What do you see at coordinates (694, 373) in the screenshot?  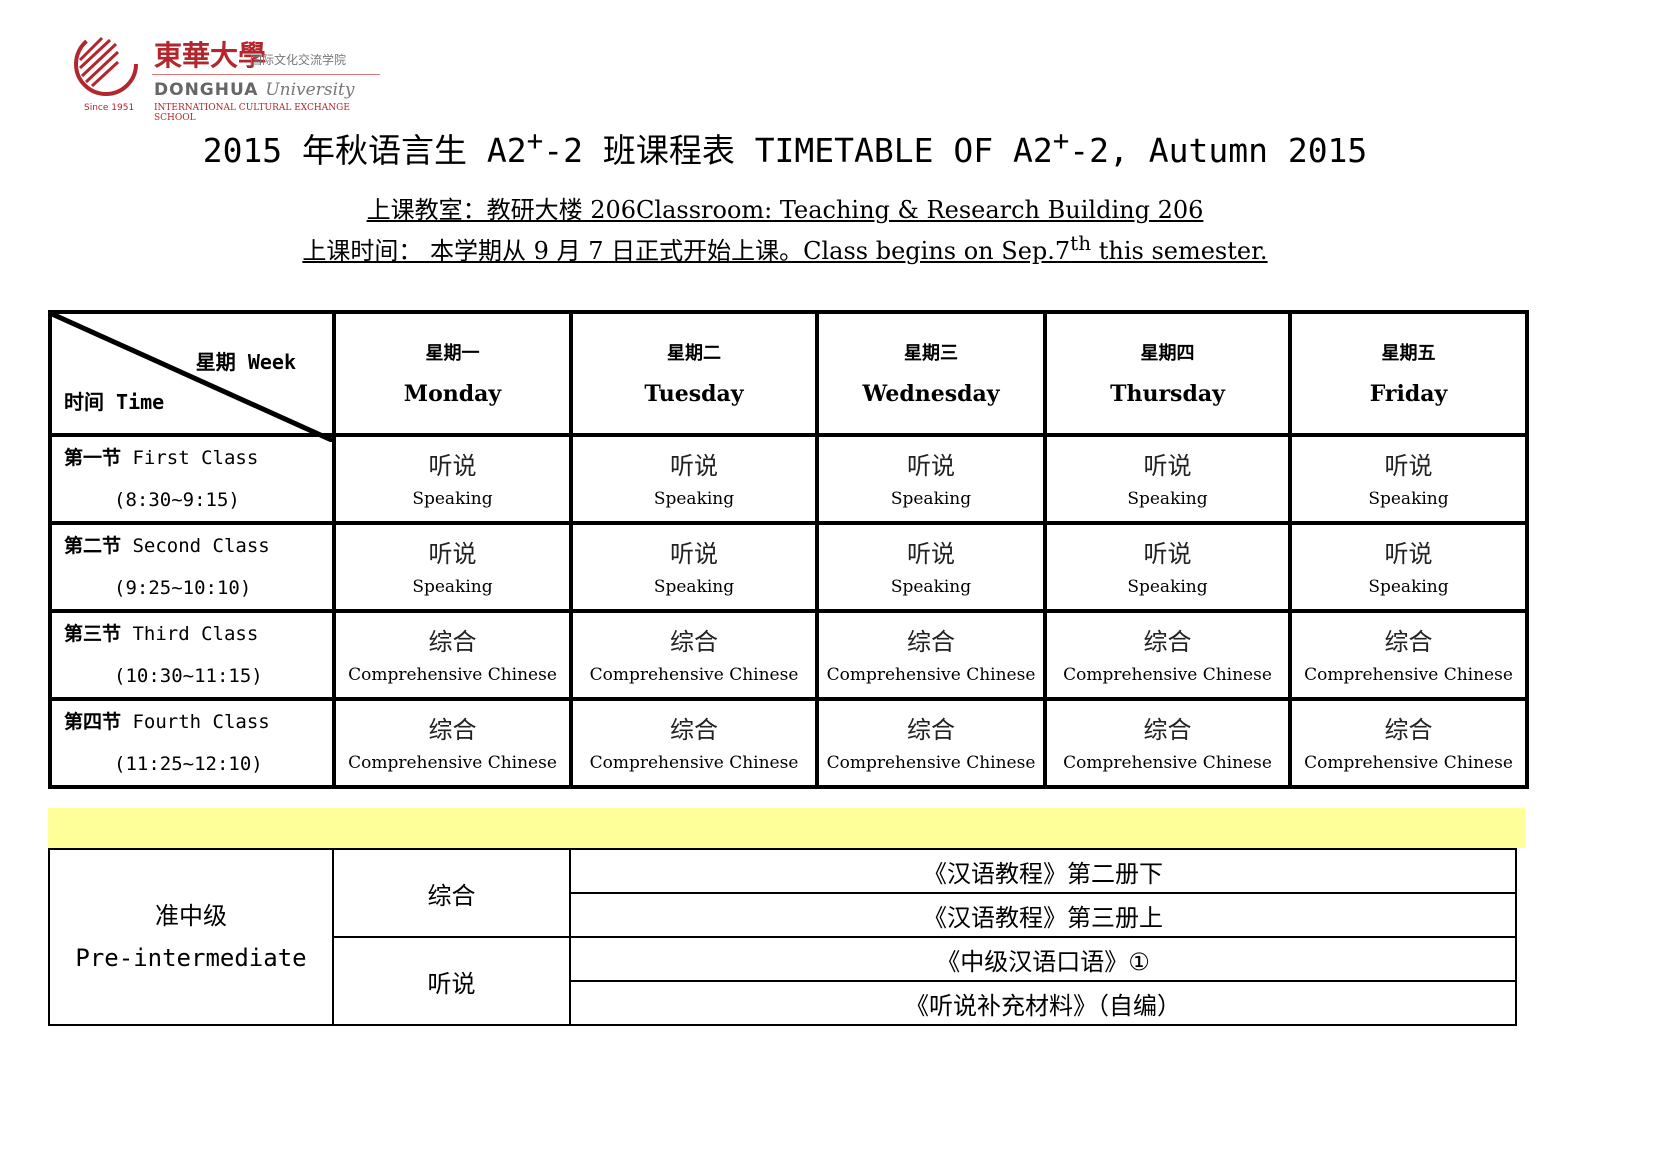 I see `day-header: 星期二 Tuesday` at bounding box center [694, 373].